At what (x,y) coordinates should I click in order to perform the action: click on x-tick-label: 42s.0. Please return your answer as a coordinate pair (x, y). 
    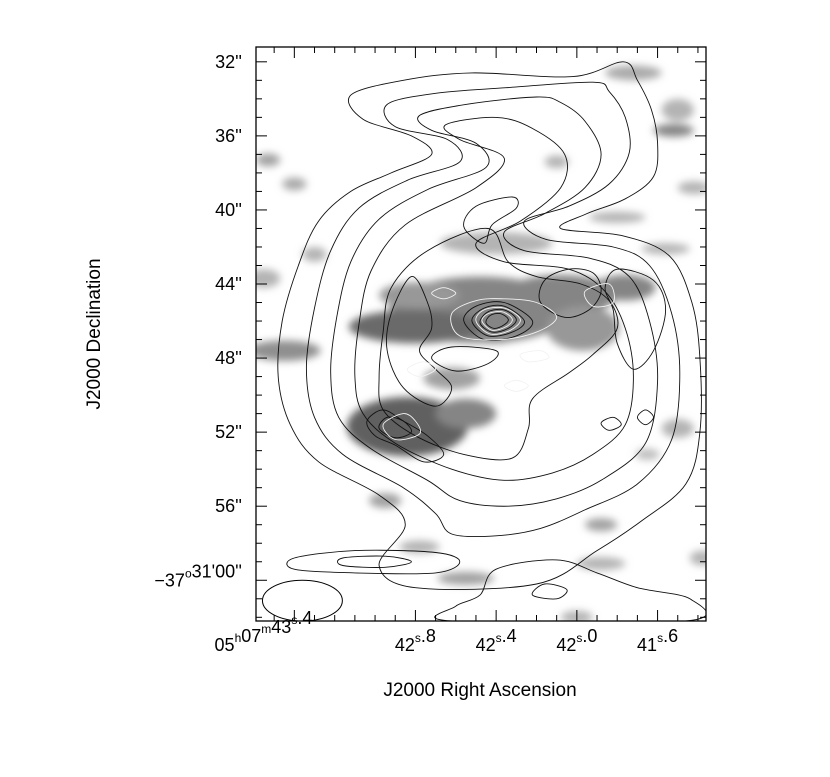
    Looking at the image, I should click on (576, 640).